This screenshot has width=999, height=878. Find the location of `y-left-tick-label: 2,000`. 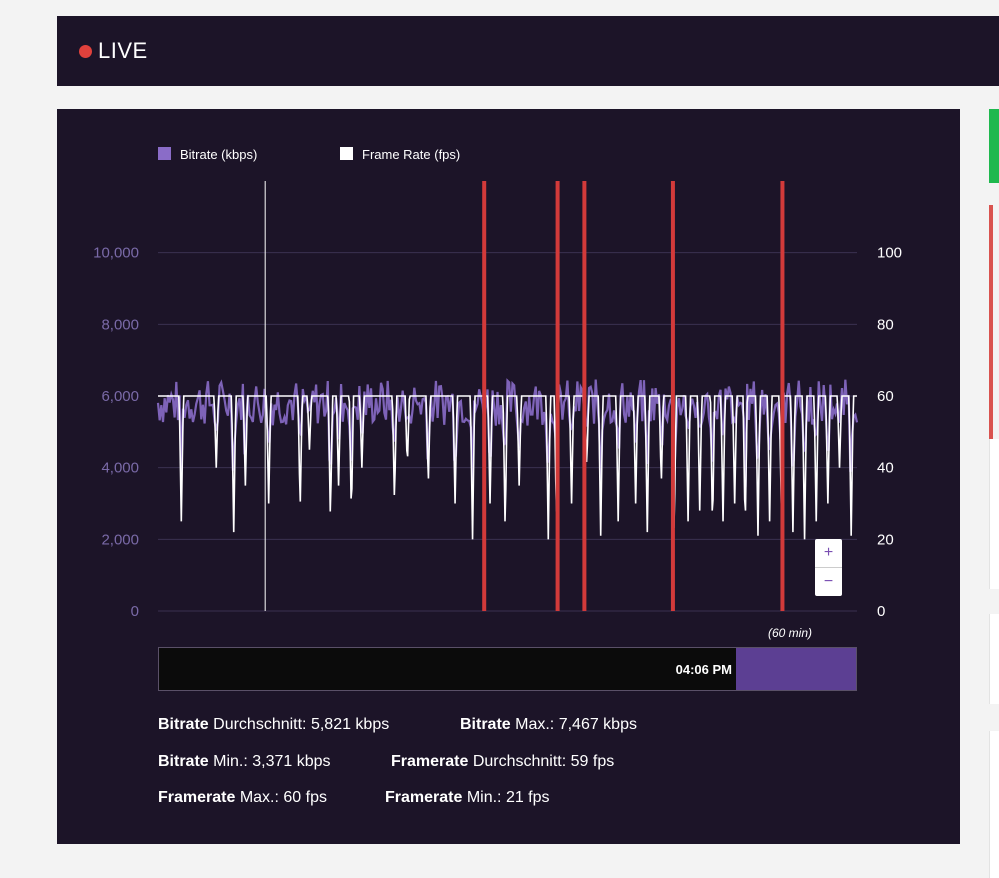

y-left-tick-label: 2,000 is located at coordinates (120, 539).